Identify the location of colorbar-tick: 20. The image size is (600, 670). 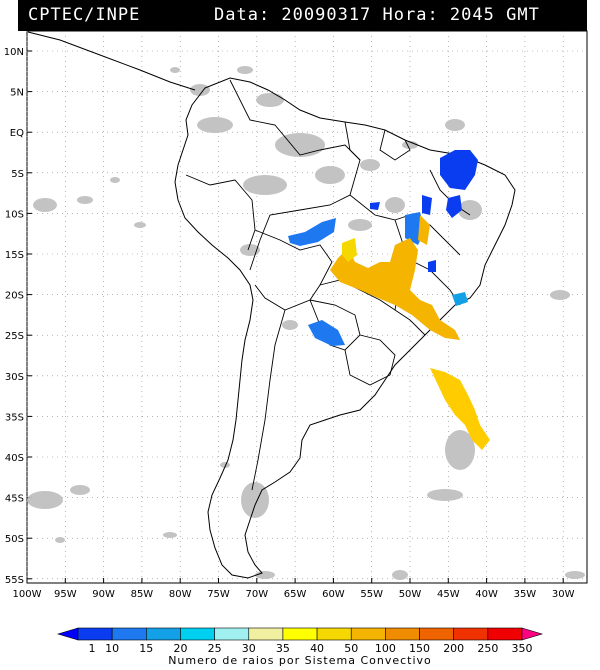
(180, 648).